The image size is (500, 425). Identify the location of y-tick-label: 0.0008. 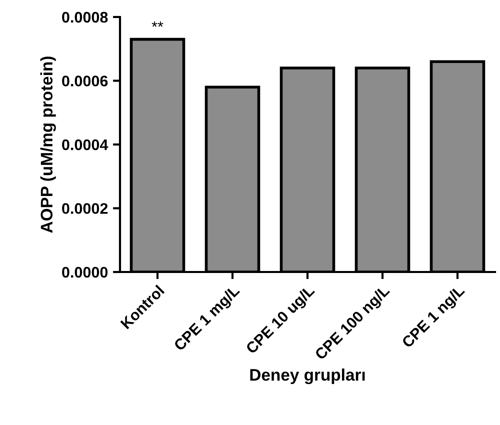
(85, 17).